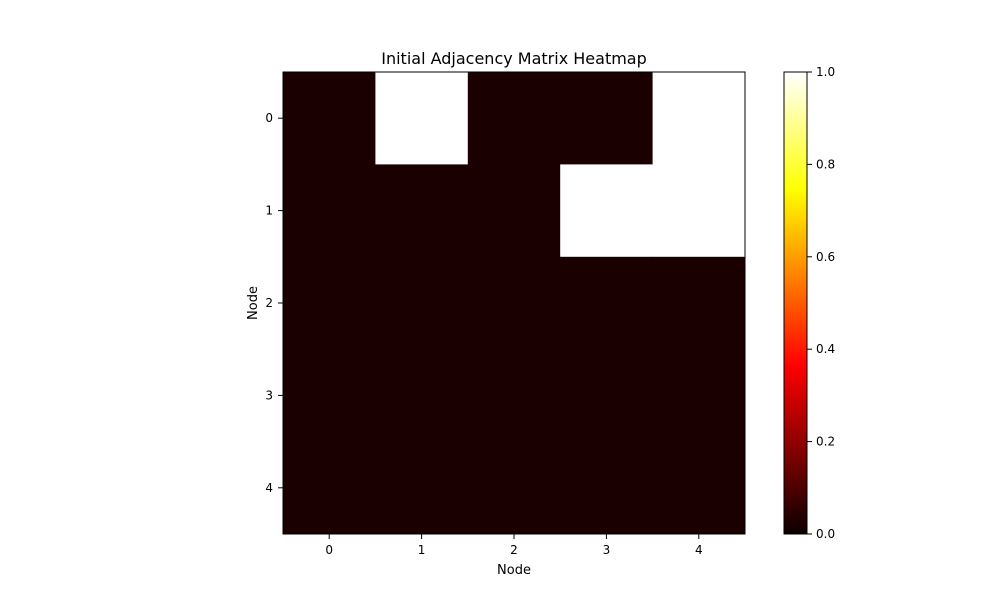  I want to click on colorbar-tick-label: 0.8, so click(825, 164).